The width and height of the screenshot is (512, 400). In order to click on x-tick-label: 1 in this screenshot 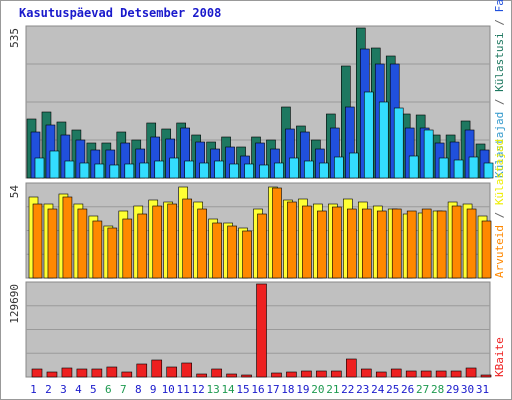, I will do `click(33, 389)`.